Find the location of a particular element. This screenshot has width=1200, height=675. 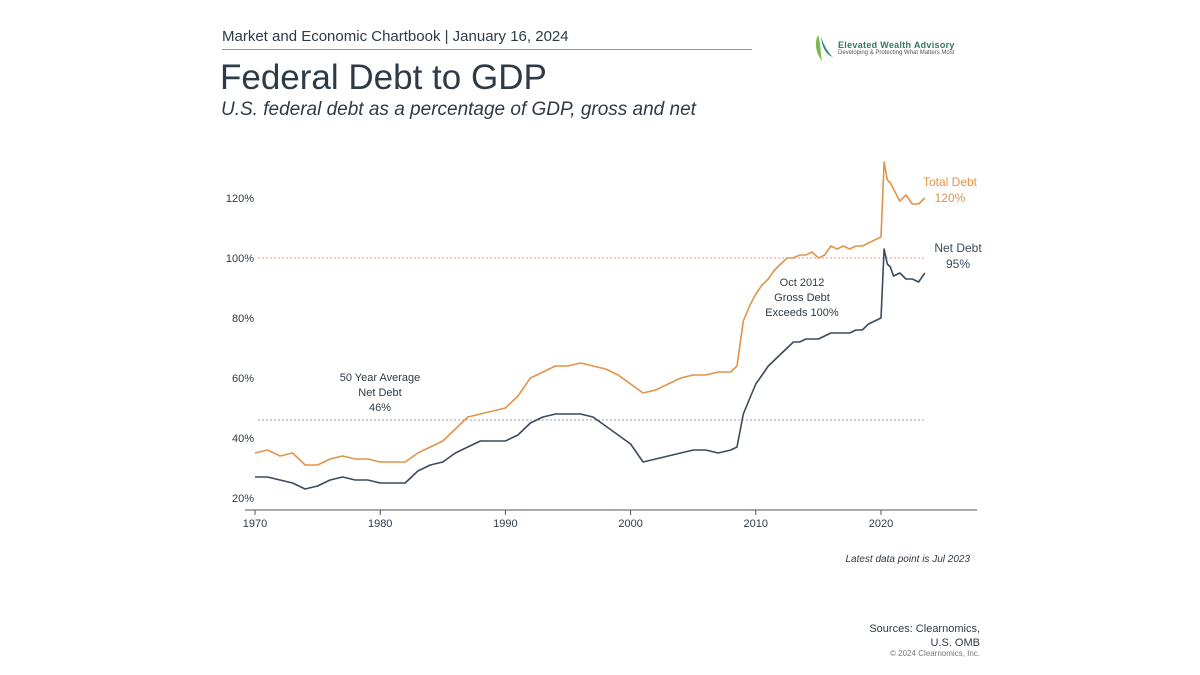

x-tick-label: 2010 is located at coordinates (756, 524).